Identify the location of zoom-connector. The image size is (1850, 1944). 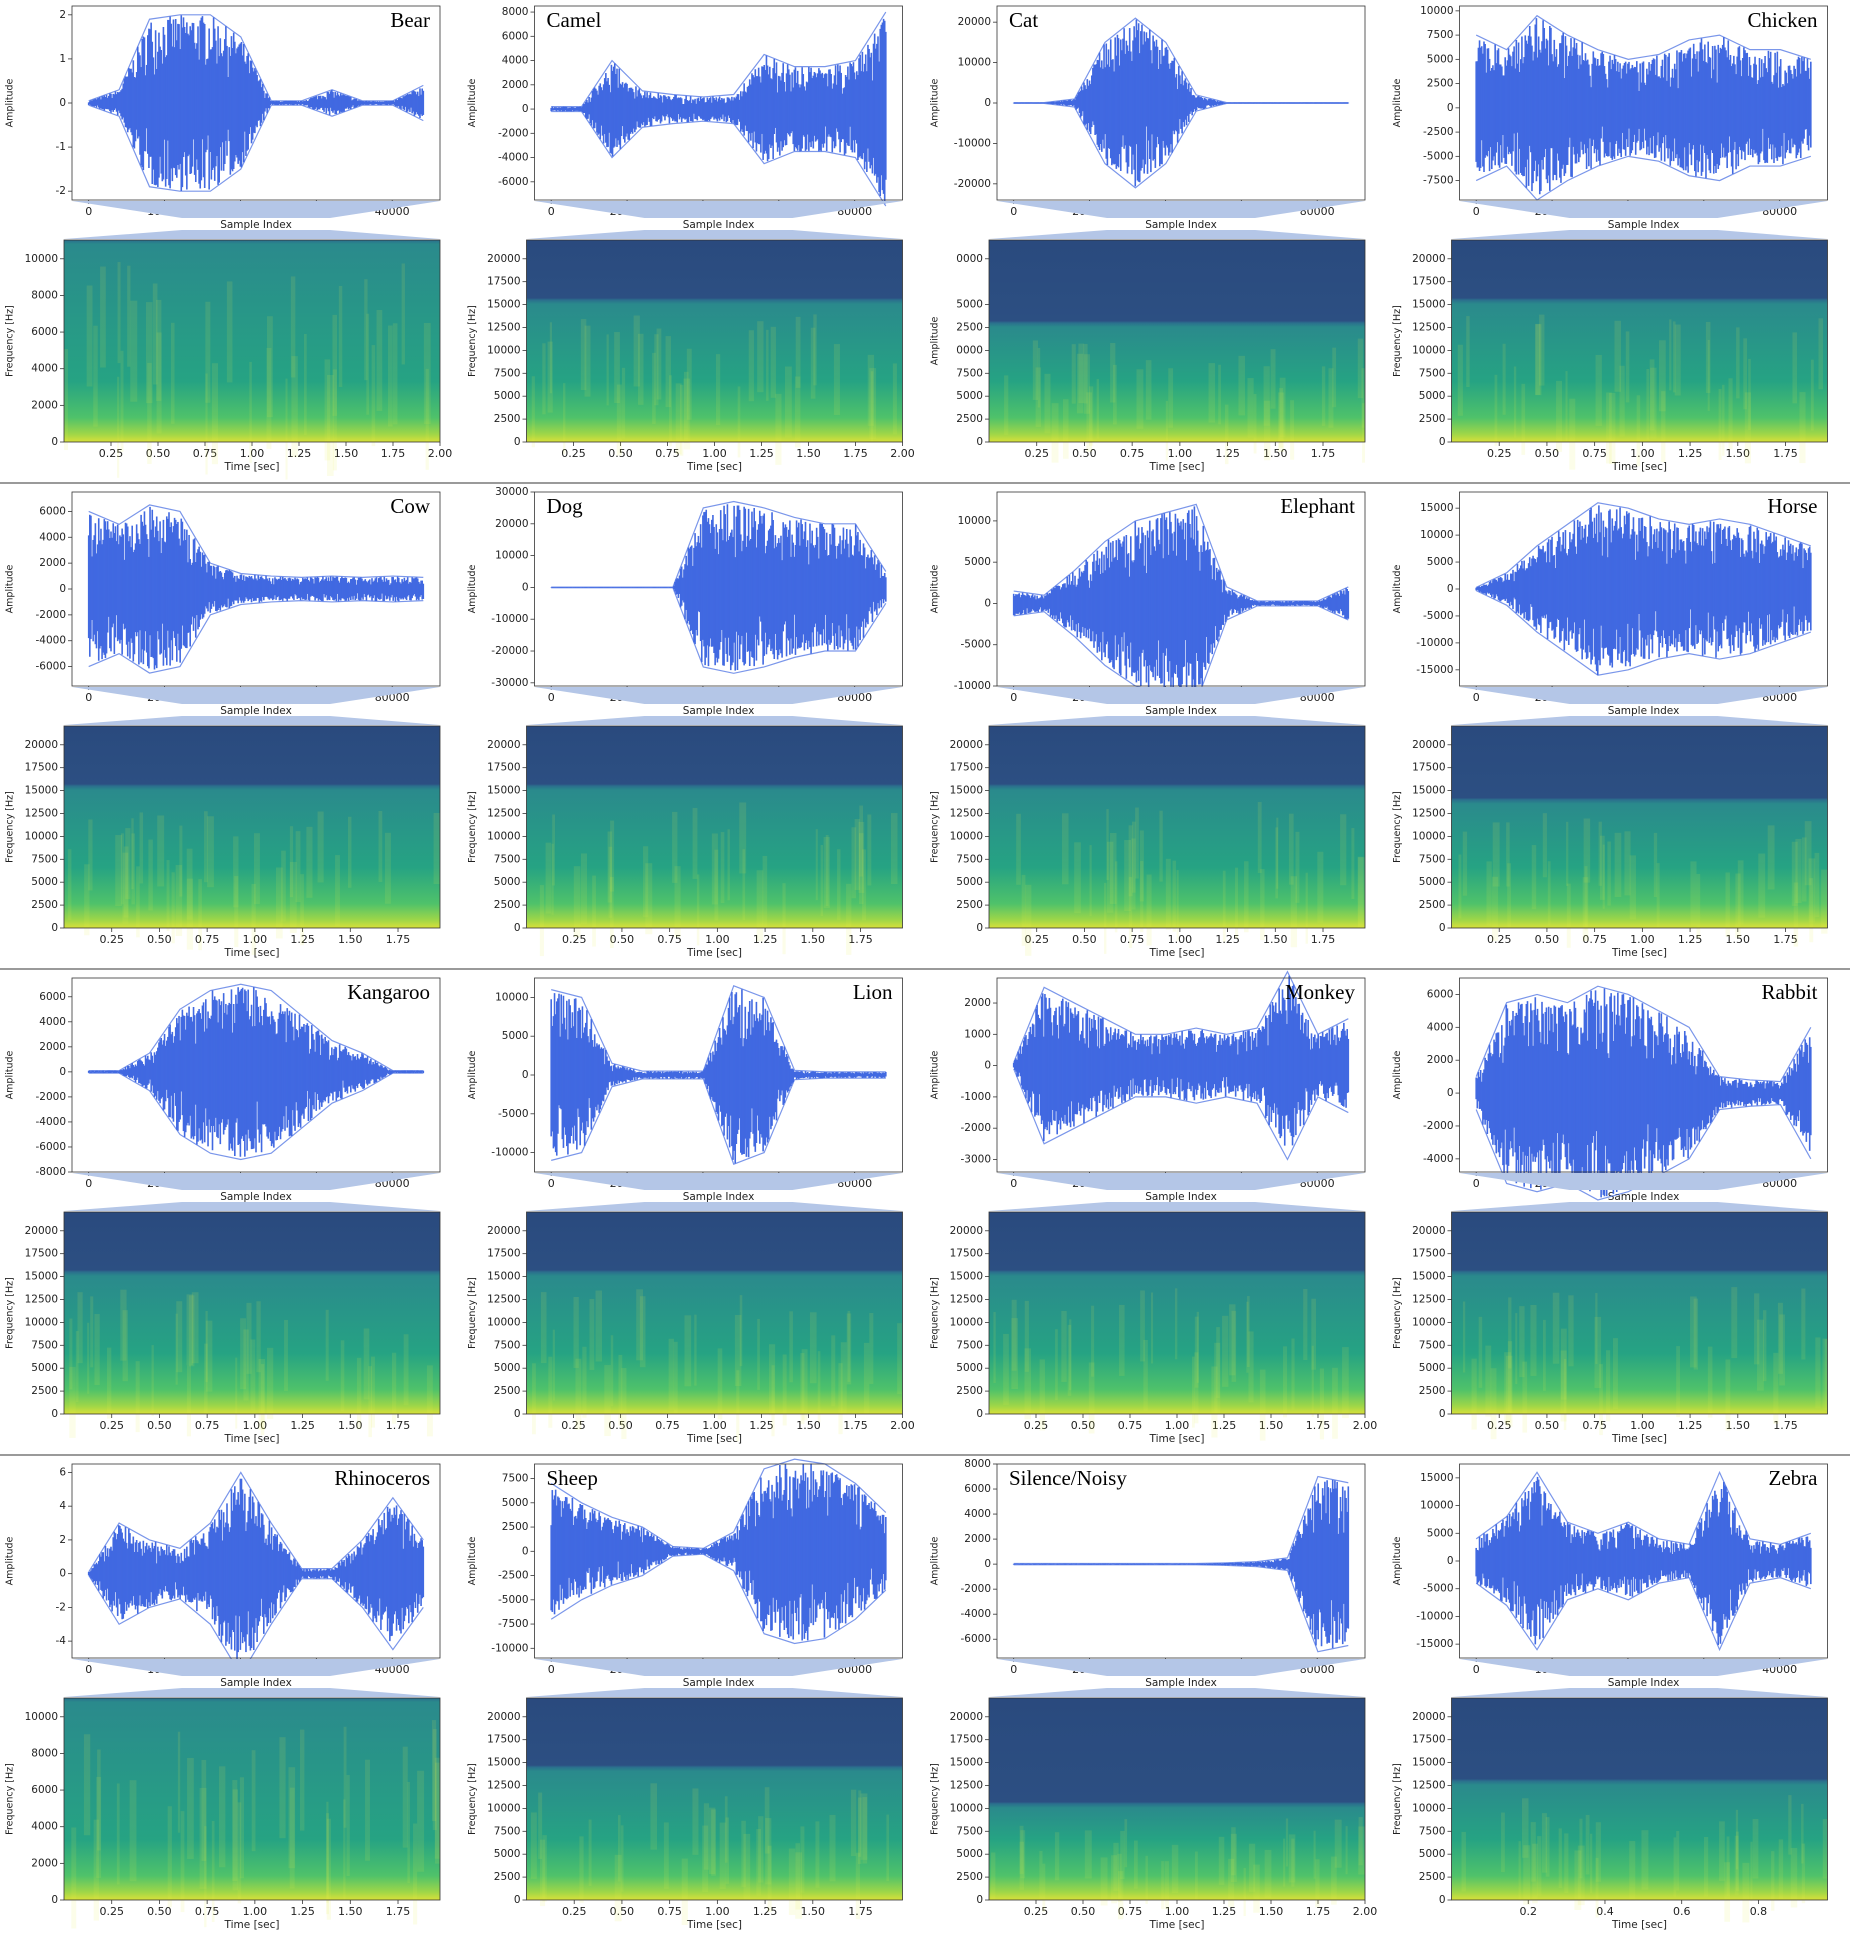
(1639, 720).